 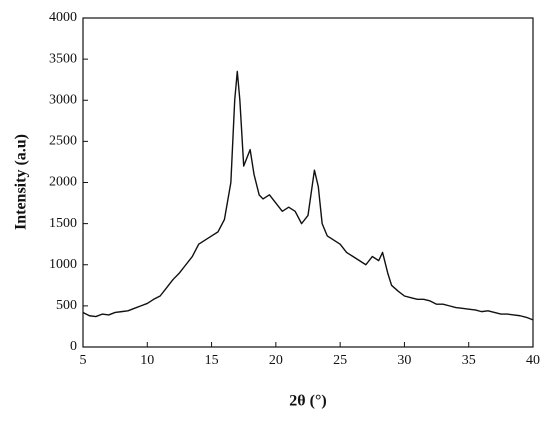 I want to click on y-tick-label: 1000, so click(x=63, y=264).